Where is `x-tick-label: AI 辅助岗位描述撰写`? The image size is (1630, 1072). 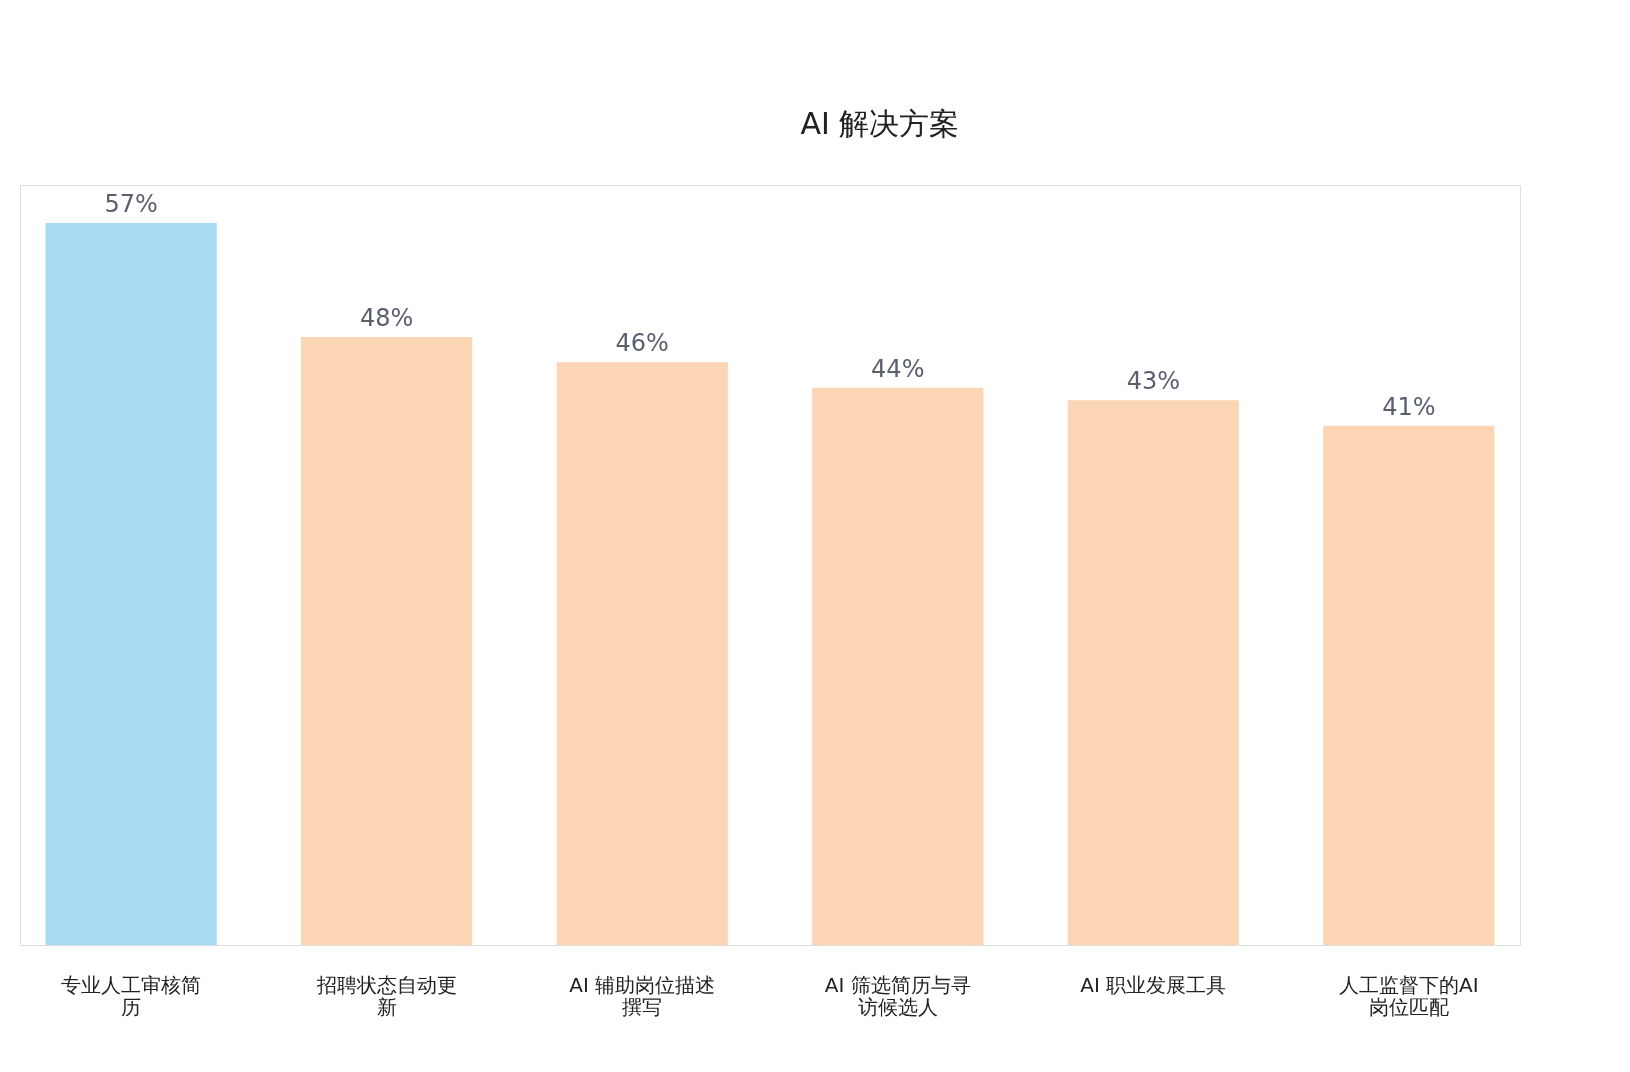
x-tick-label: AI 辅助岗位描述撰写 is located at coordinates (642, 995).